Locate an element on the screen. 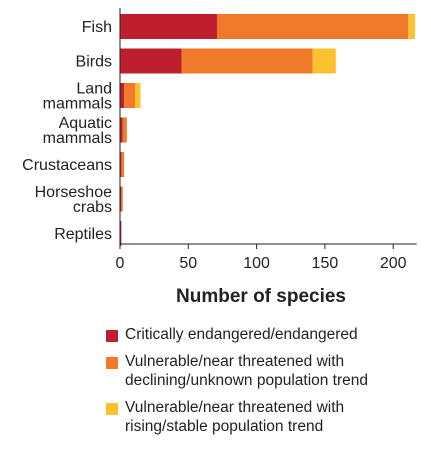 Image resolution: width=431 pixels, height=449 pixels. category-label: Horseshoe is located at coordinates (73, 192).